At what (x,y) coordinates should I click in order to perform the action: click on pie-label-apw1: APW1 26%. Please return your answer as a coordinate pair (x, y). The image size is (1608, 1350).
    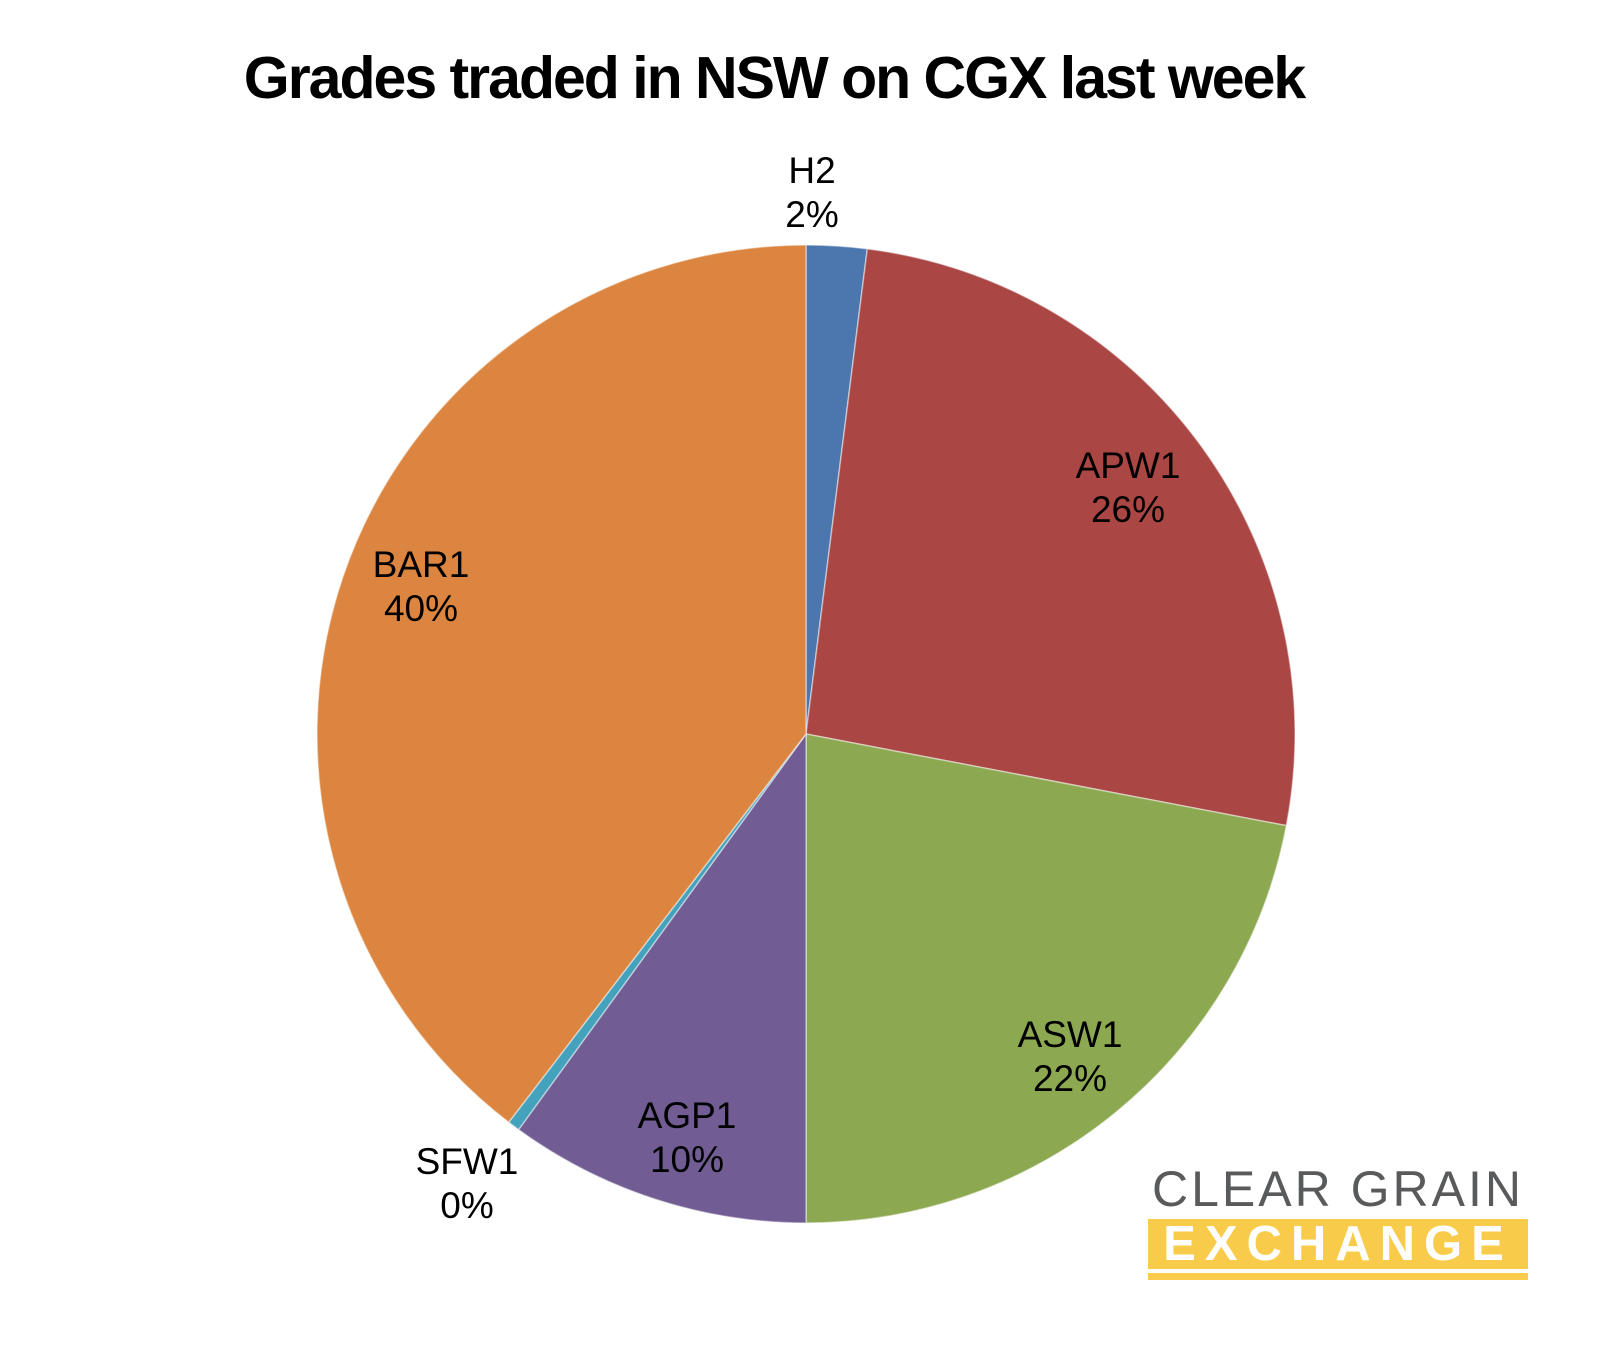
    Looking at the image, I should click on (1128, 487).